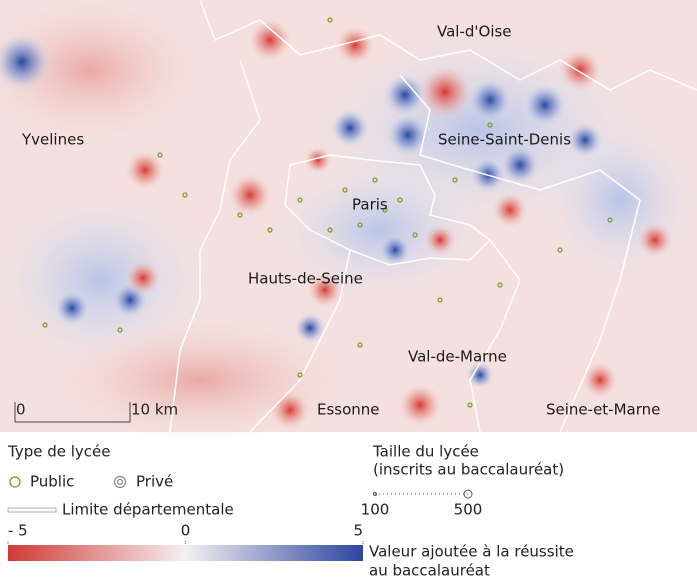  Describe the element at coordinates (32, 510) in the screenshot. I see `boundary-symbol` at that location.